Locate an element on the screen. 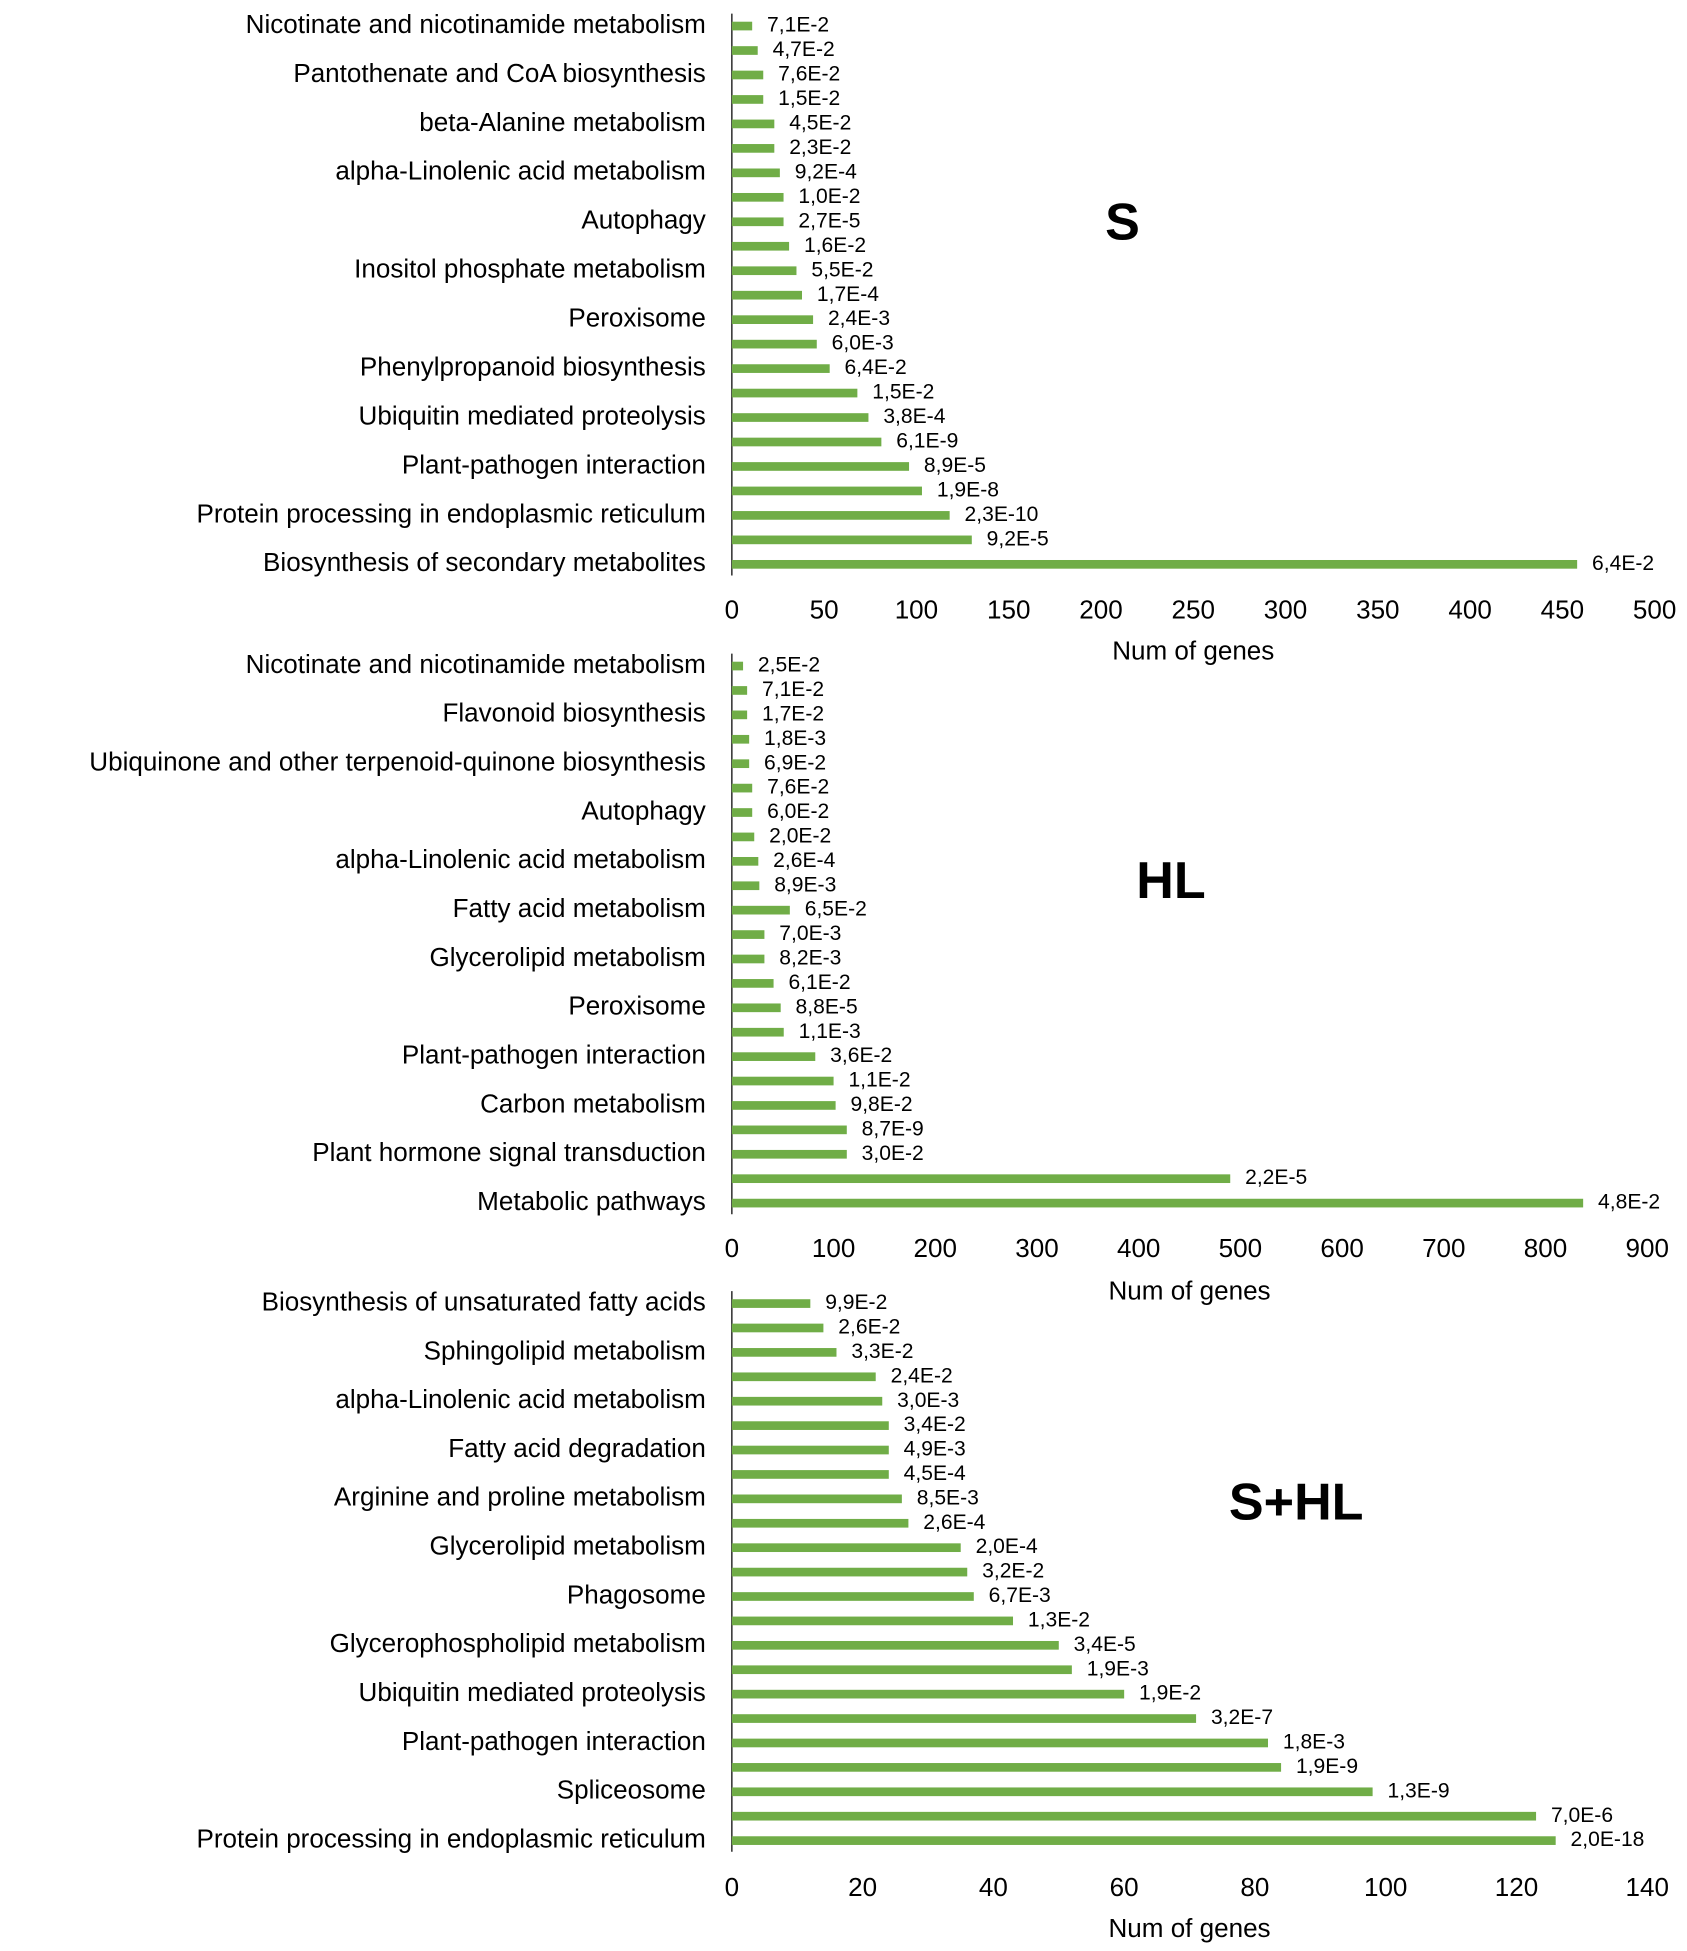  x-tick-label: 150 is located at coordinates (1008, 609).